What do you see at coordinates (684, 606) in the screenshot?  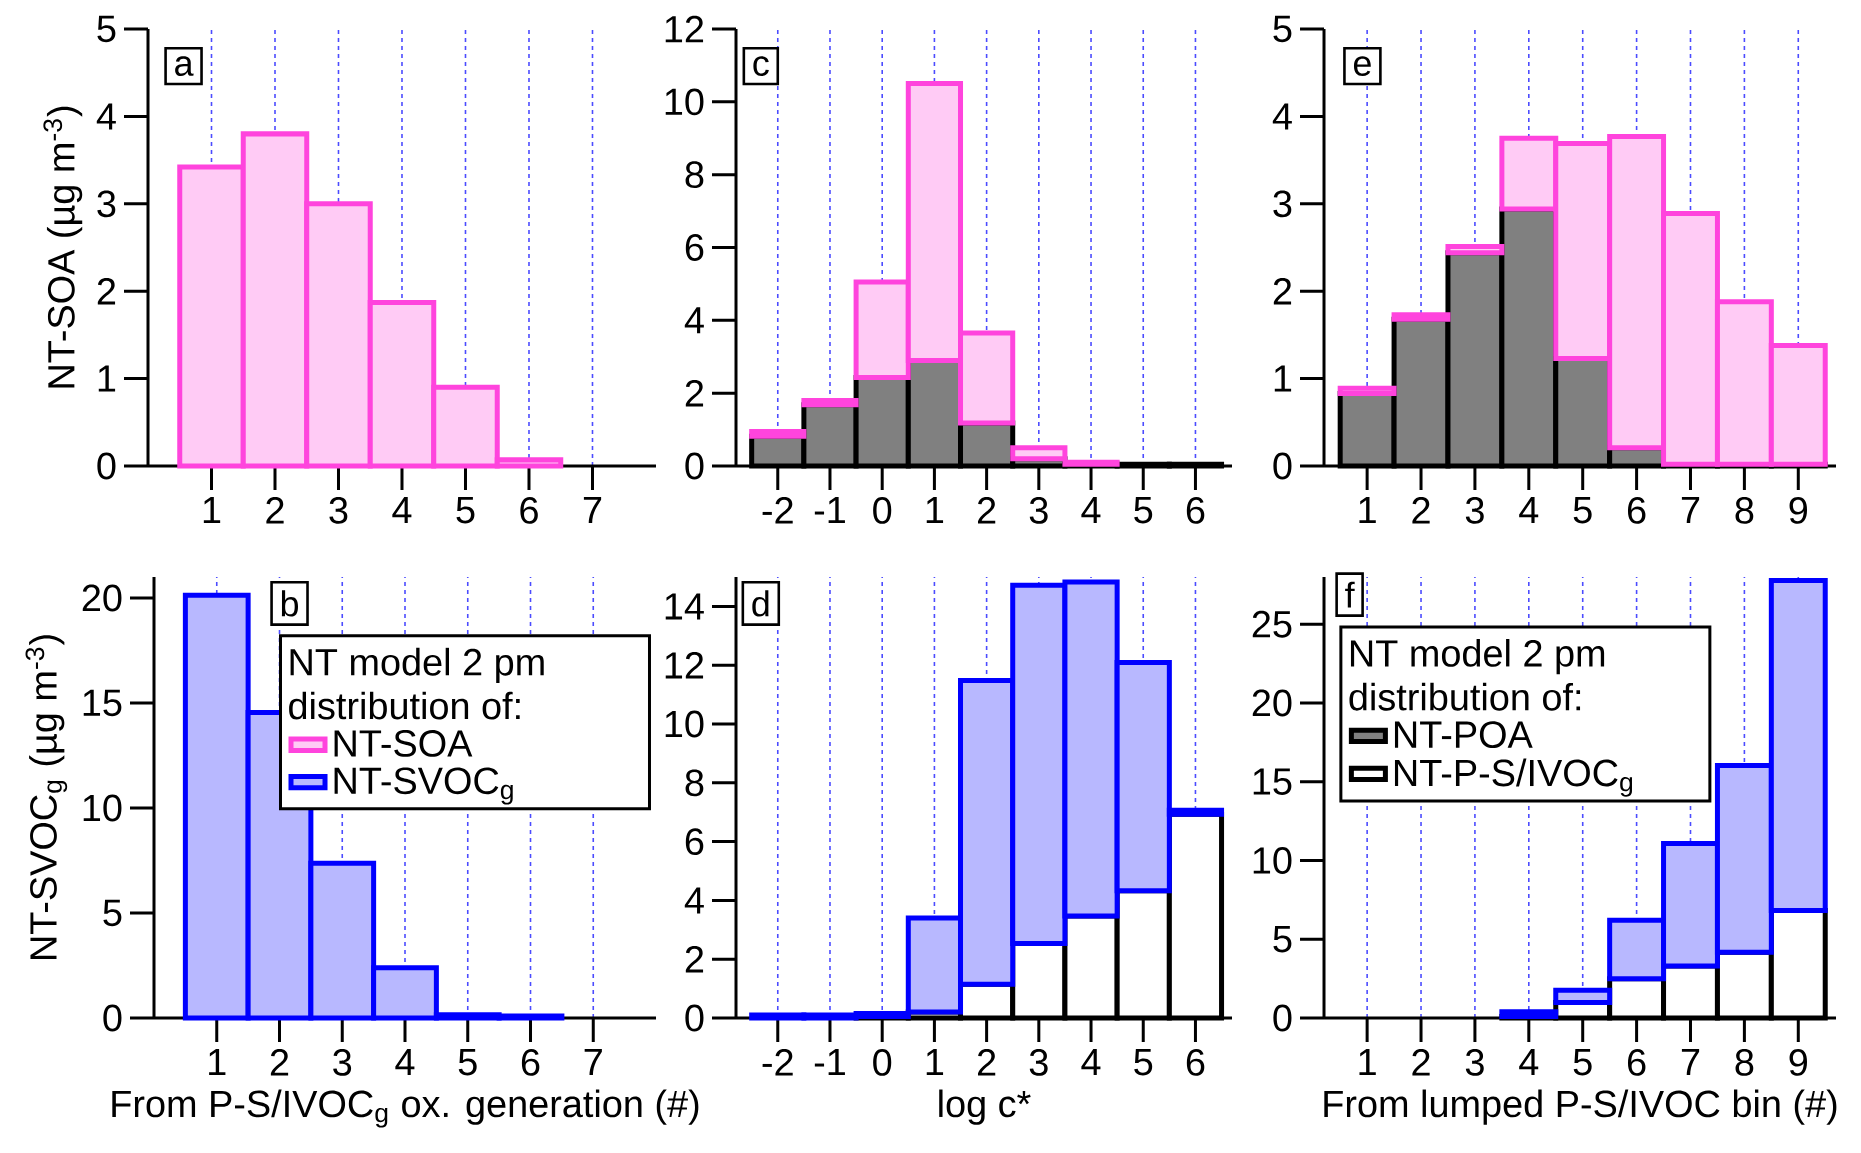 I see `y-tick-label: 14` at bounding box center [684, 606].